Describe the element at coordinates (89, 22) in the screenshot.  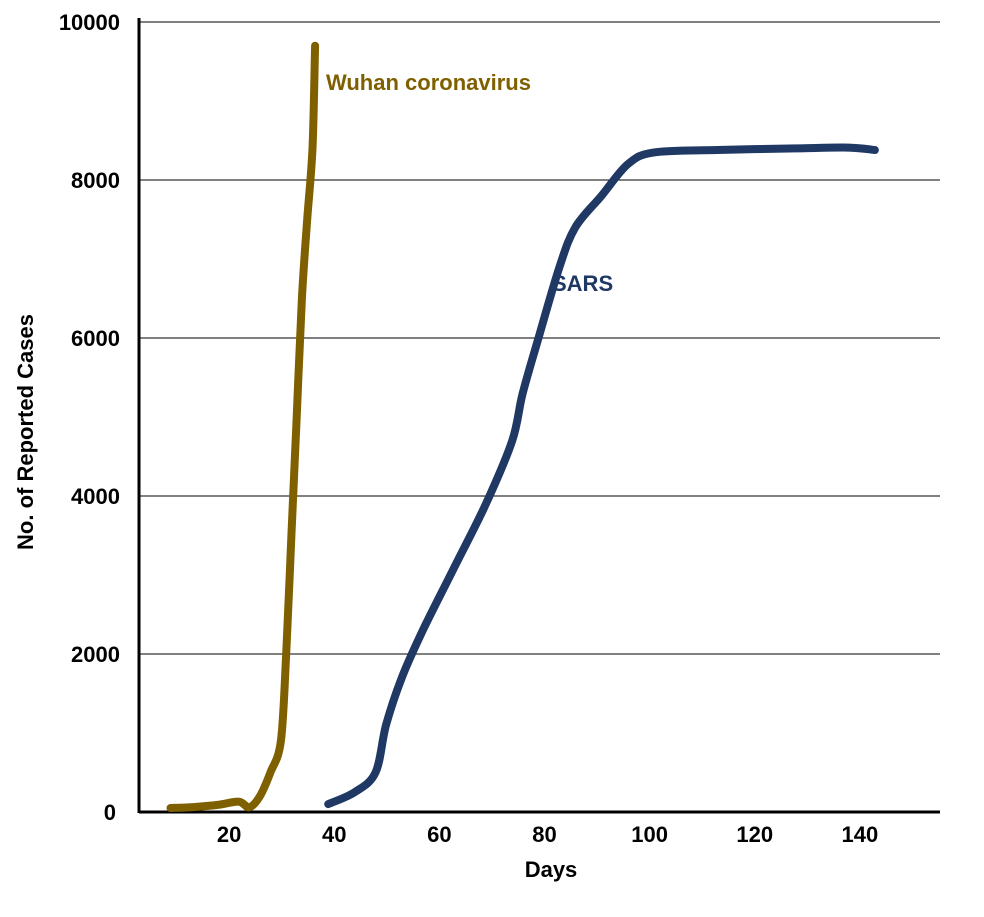
I see `y-tick-label-10000: 10000` at that location.